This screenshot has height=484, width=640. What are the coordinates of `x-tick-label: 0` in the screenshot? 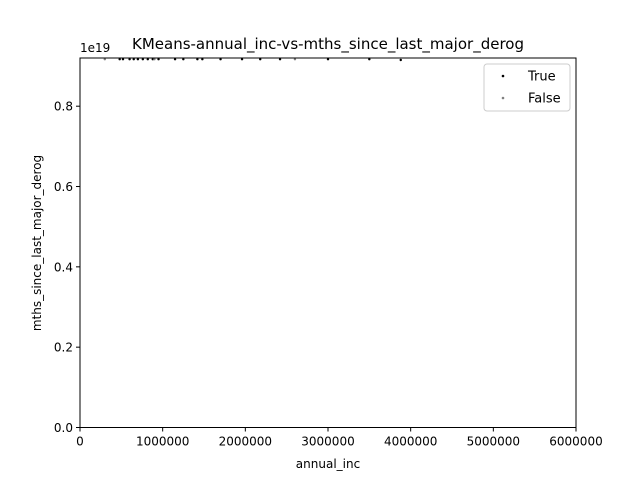 It's located at (80, 442).